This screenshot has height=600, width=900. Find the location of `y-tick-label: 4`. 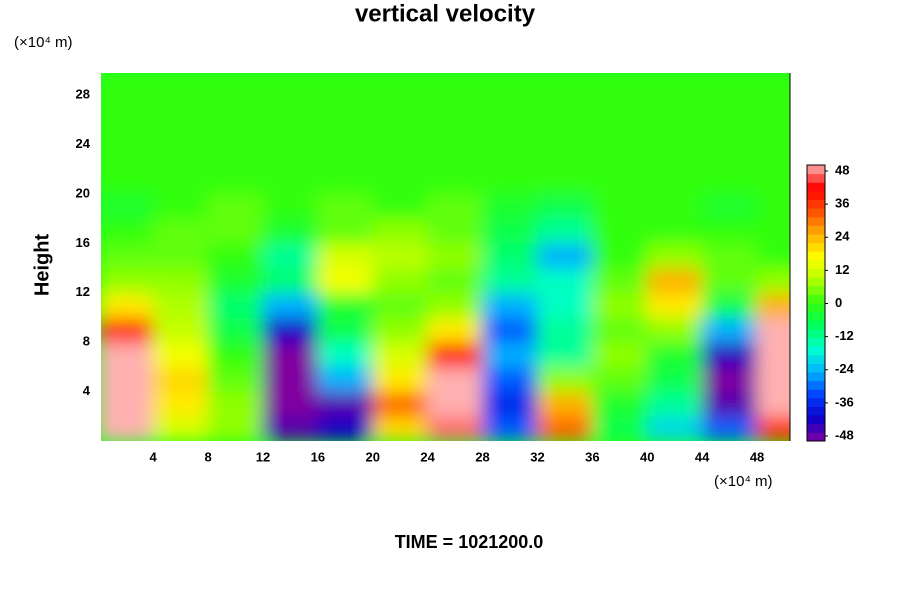

y-tick-label: 4 is located at coordinates (87, 390).